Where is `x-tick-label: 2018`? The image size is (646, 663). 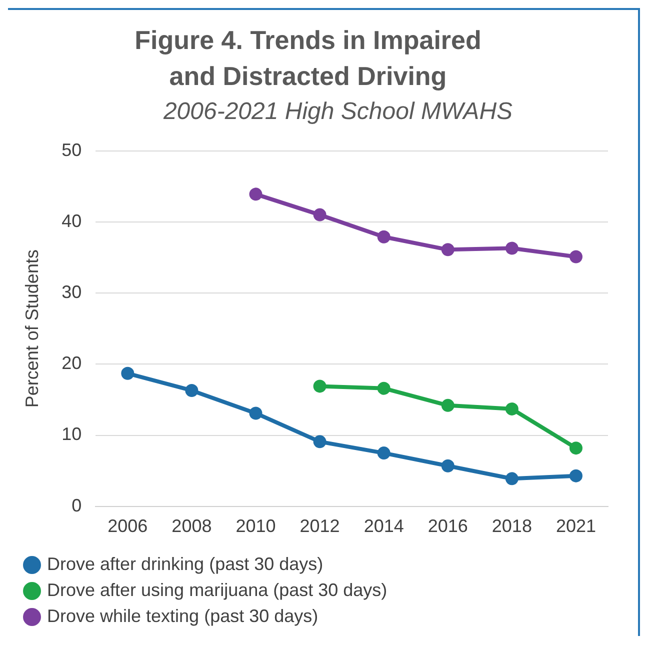
x-tick-label: 2018 is located at coordinates (512, 526).